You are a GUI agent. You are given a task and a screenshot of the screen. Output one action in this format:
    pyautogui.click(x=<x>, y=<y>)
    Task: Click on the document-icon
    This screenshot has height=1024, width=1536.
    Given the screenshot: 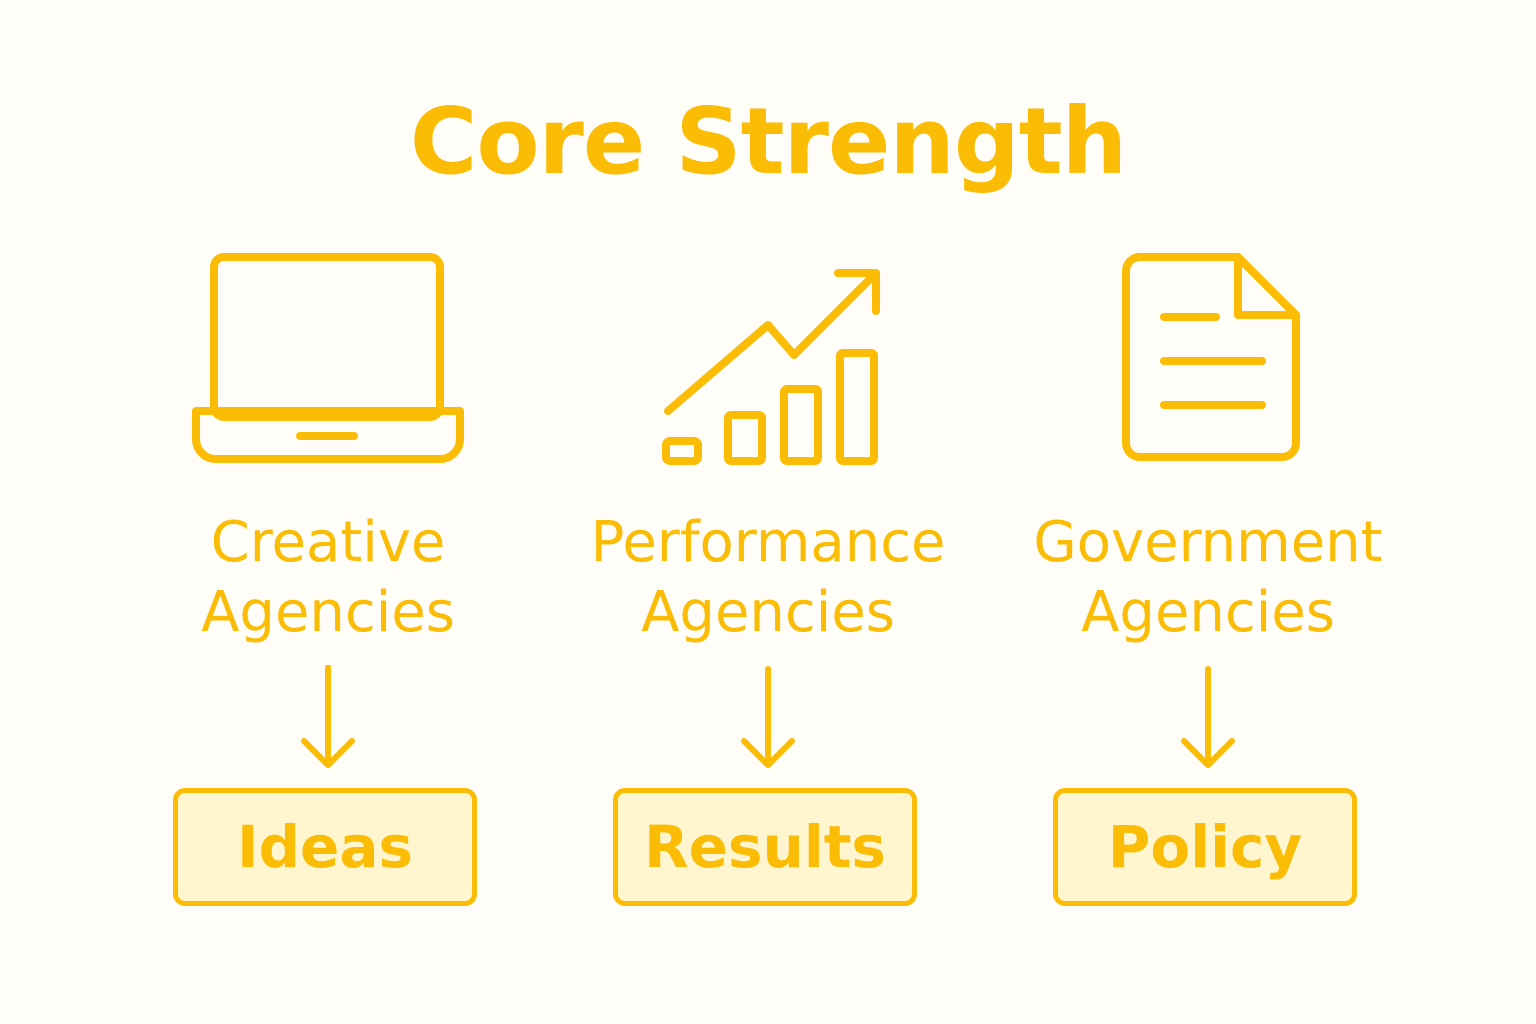 What is the action you would take?
    pyautogui.click(x=1211, y=357)
    